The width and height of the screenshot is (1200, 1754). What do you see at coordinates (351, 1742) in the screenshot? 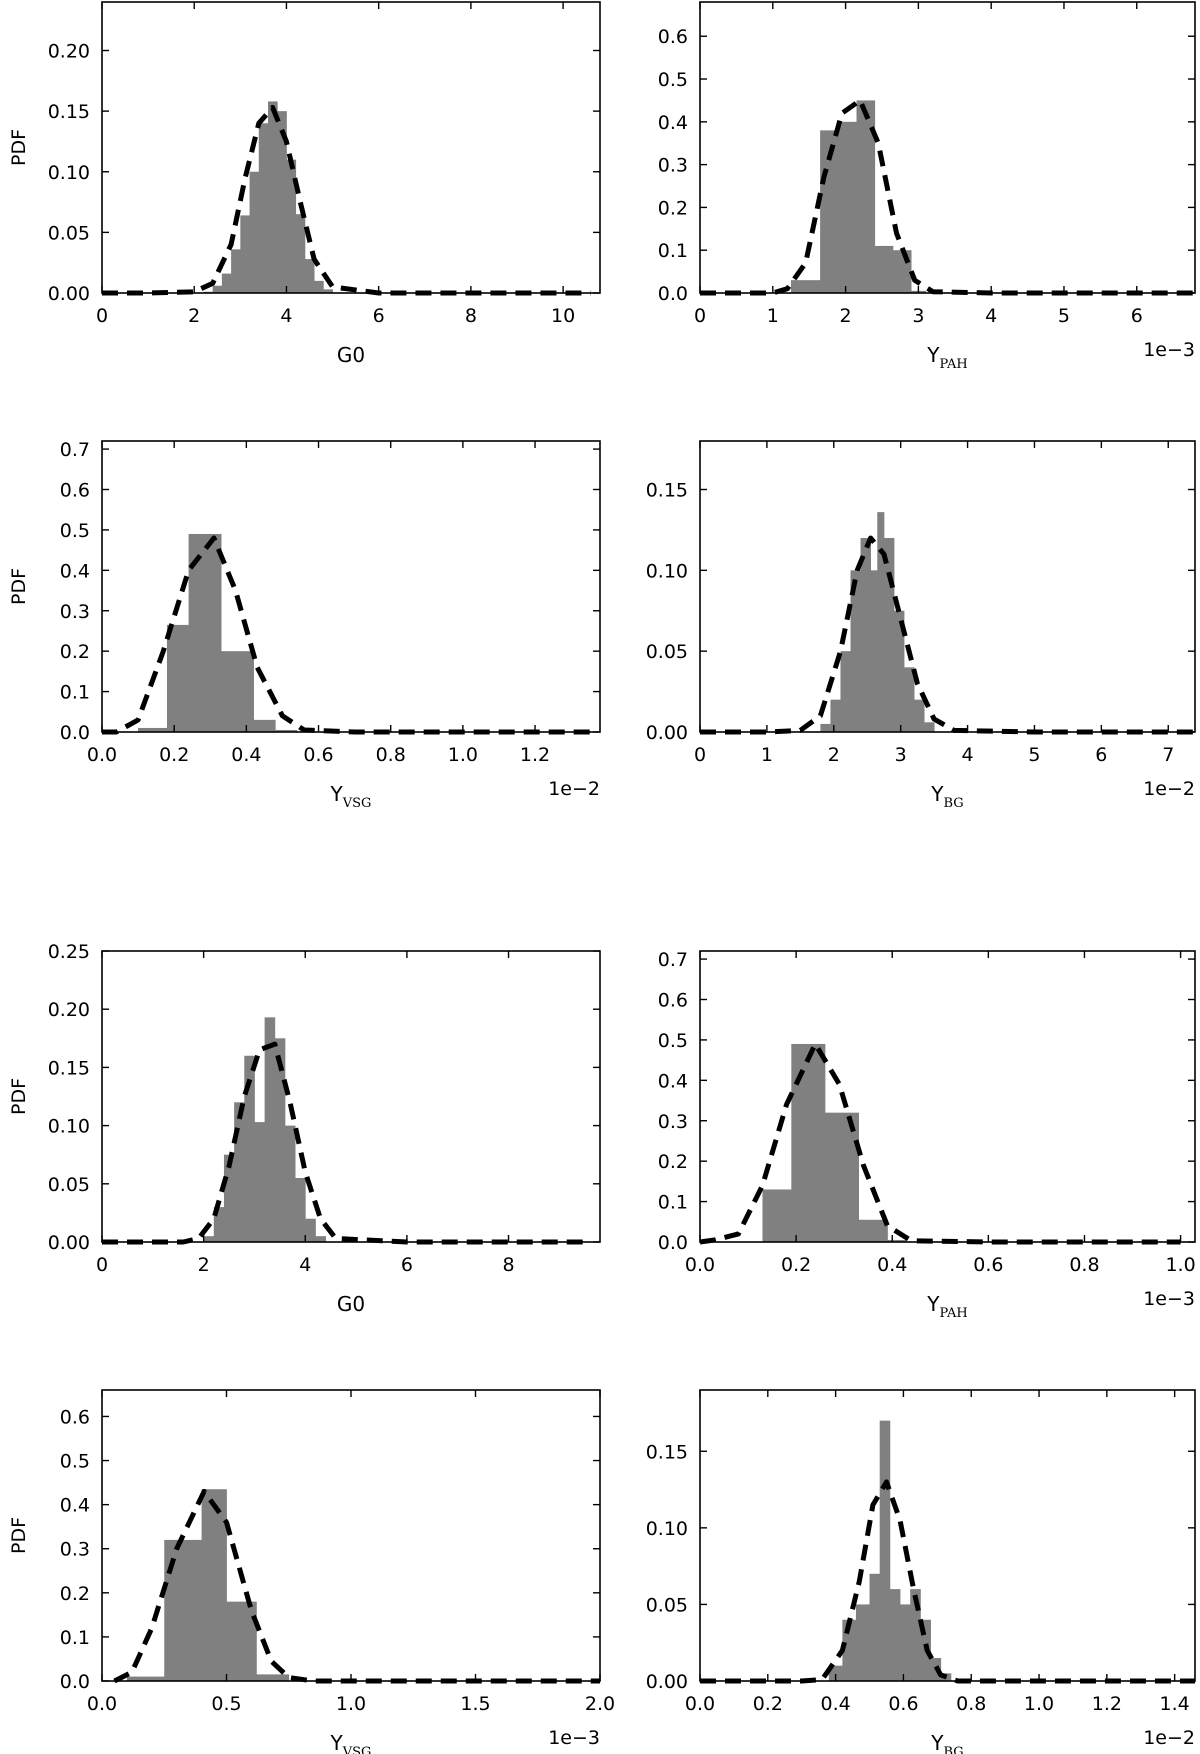
I see `x-axis-label: YVSG` at bounding box center [351, 1742].